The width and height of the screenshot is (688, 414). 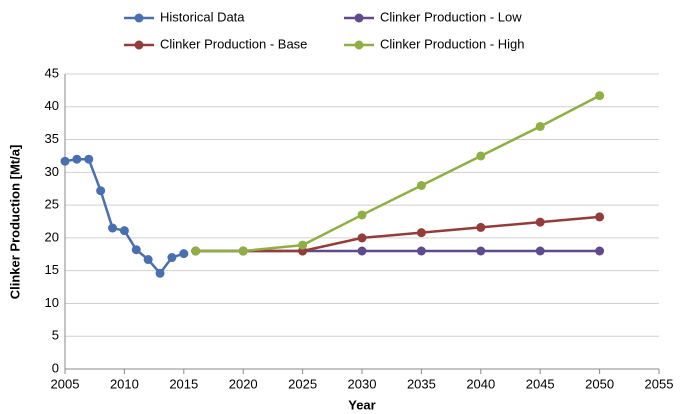 I want to click on x-tick-label: 2055, so click(x=659, y=383).